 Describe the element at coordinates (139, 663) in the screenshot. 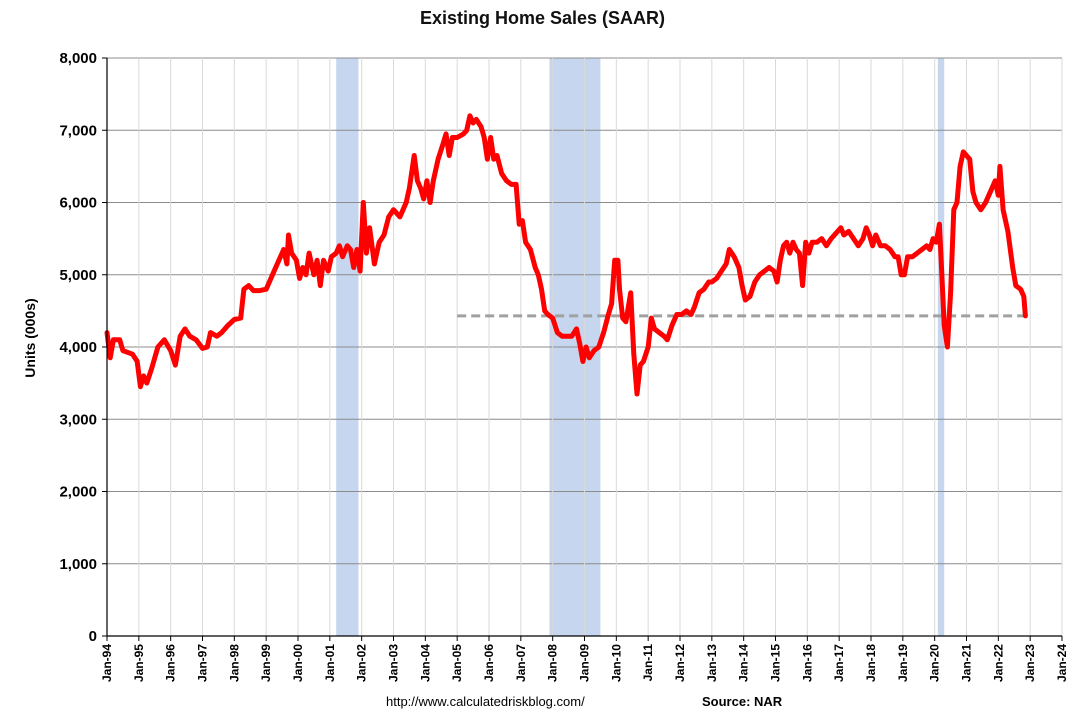

I see `x-tick-label-1: Jan-95` at that location.